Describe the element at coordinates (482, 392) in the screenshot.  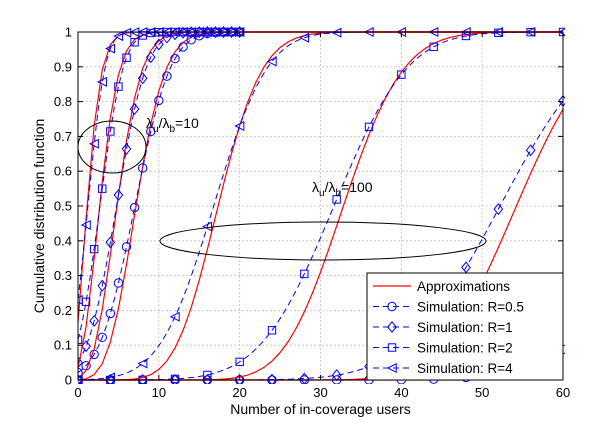
I see `x-tick-label: 50` at that location.